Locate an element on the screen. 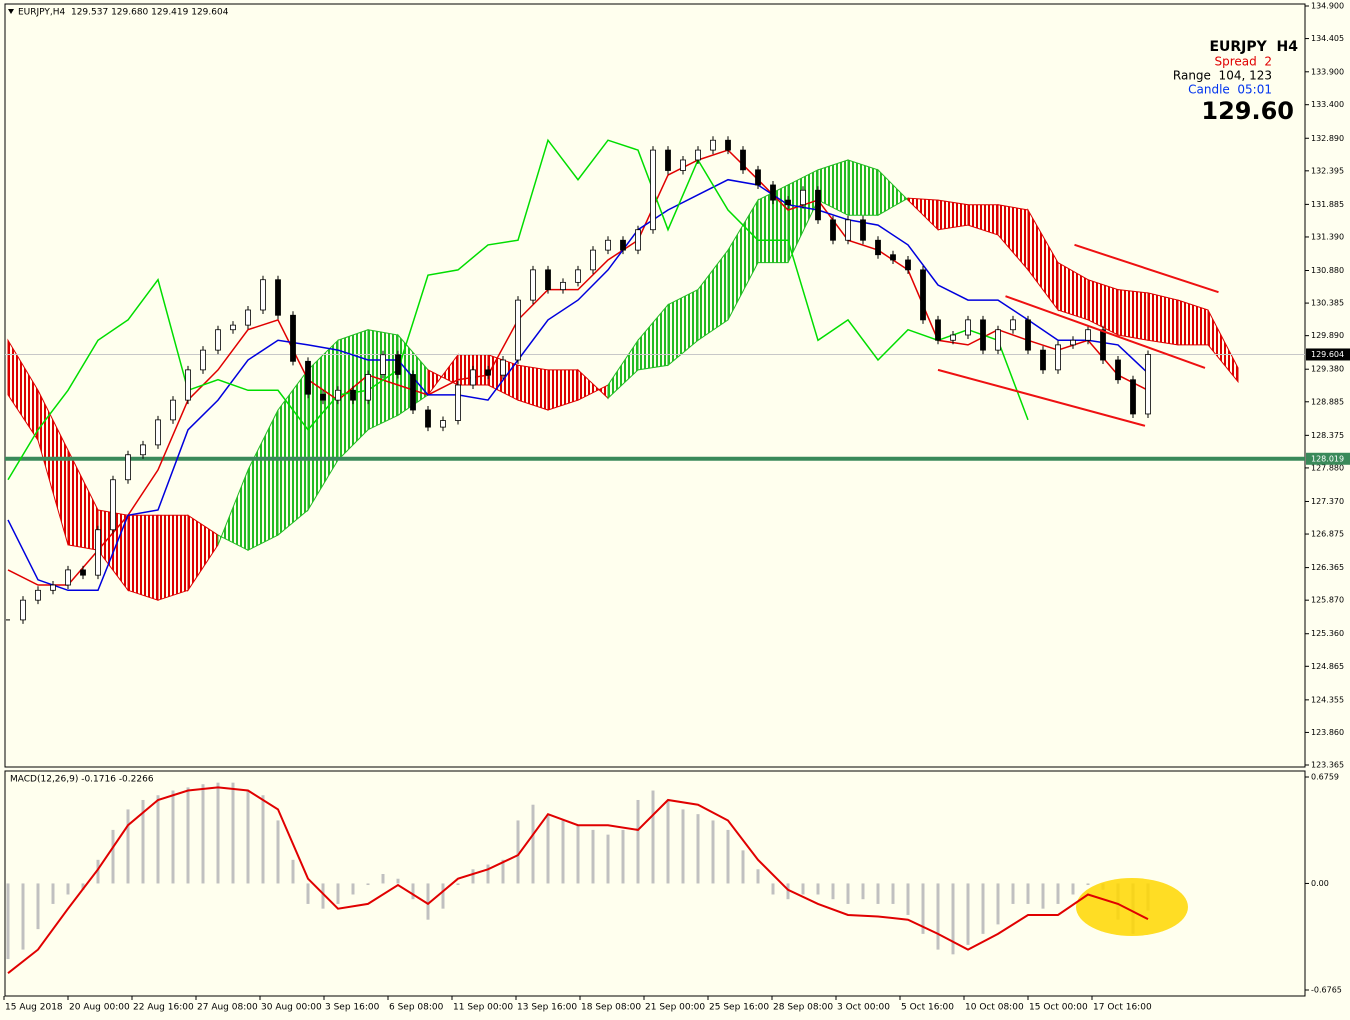  x-tick-label: 25 Sep 16:00 is located at coordinates (739, 1008).